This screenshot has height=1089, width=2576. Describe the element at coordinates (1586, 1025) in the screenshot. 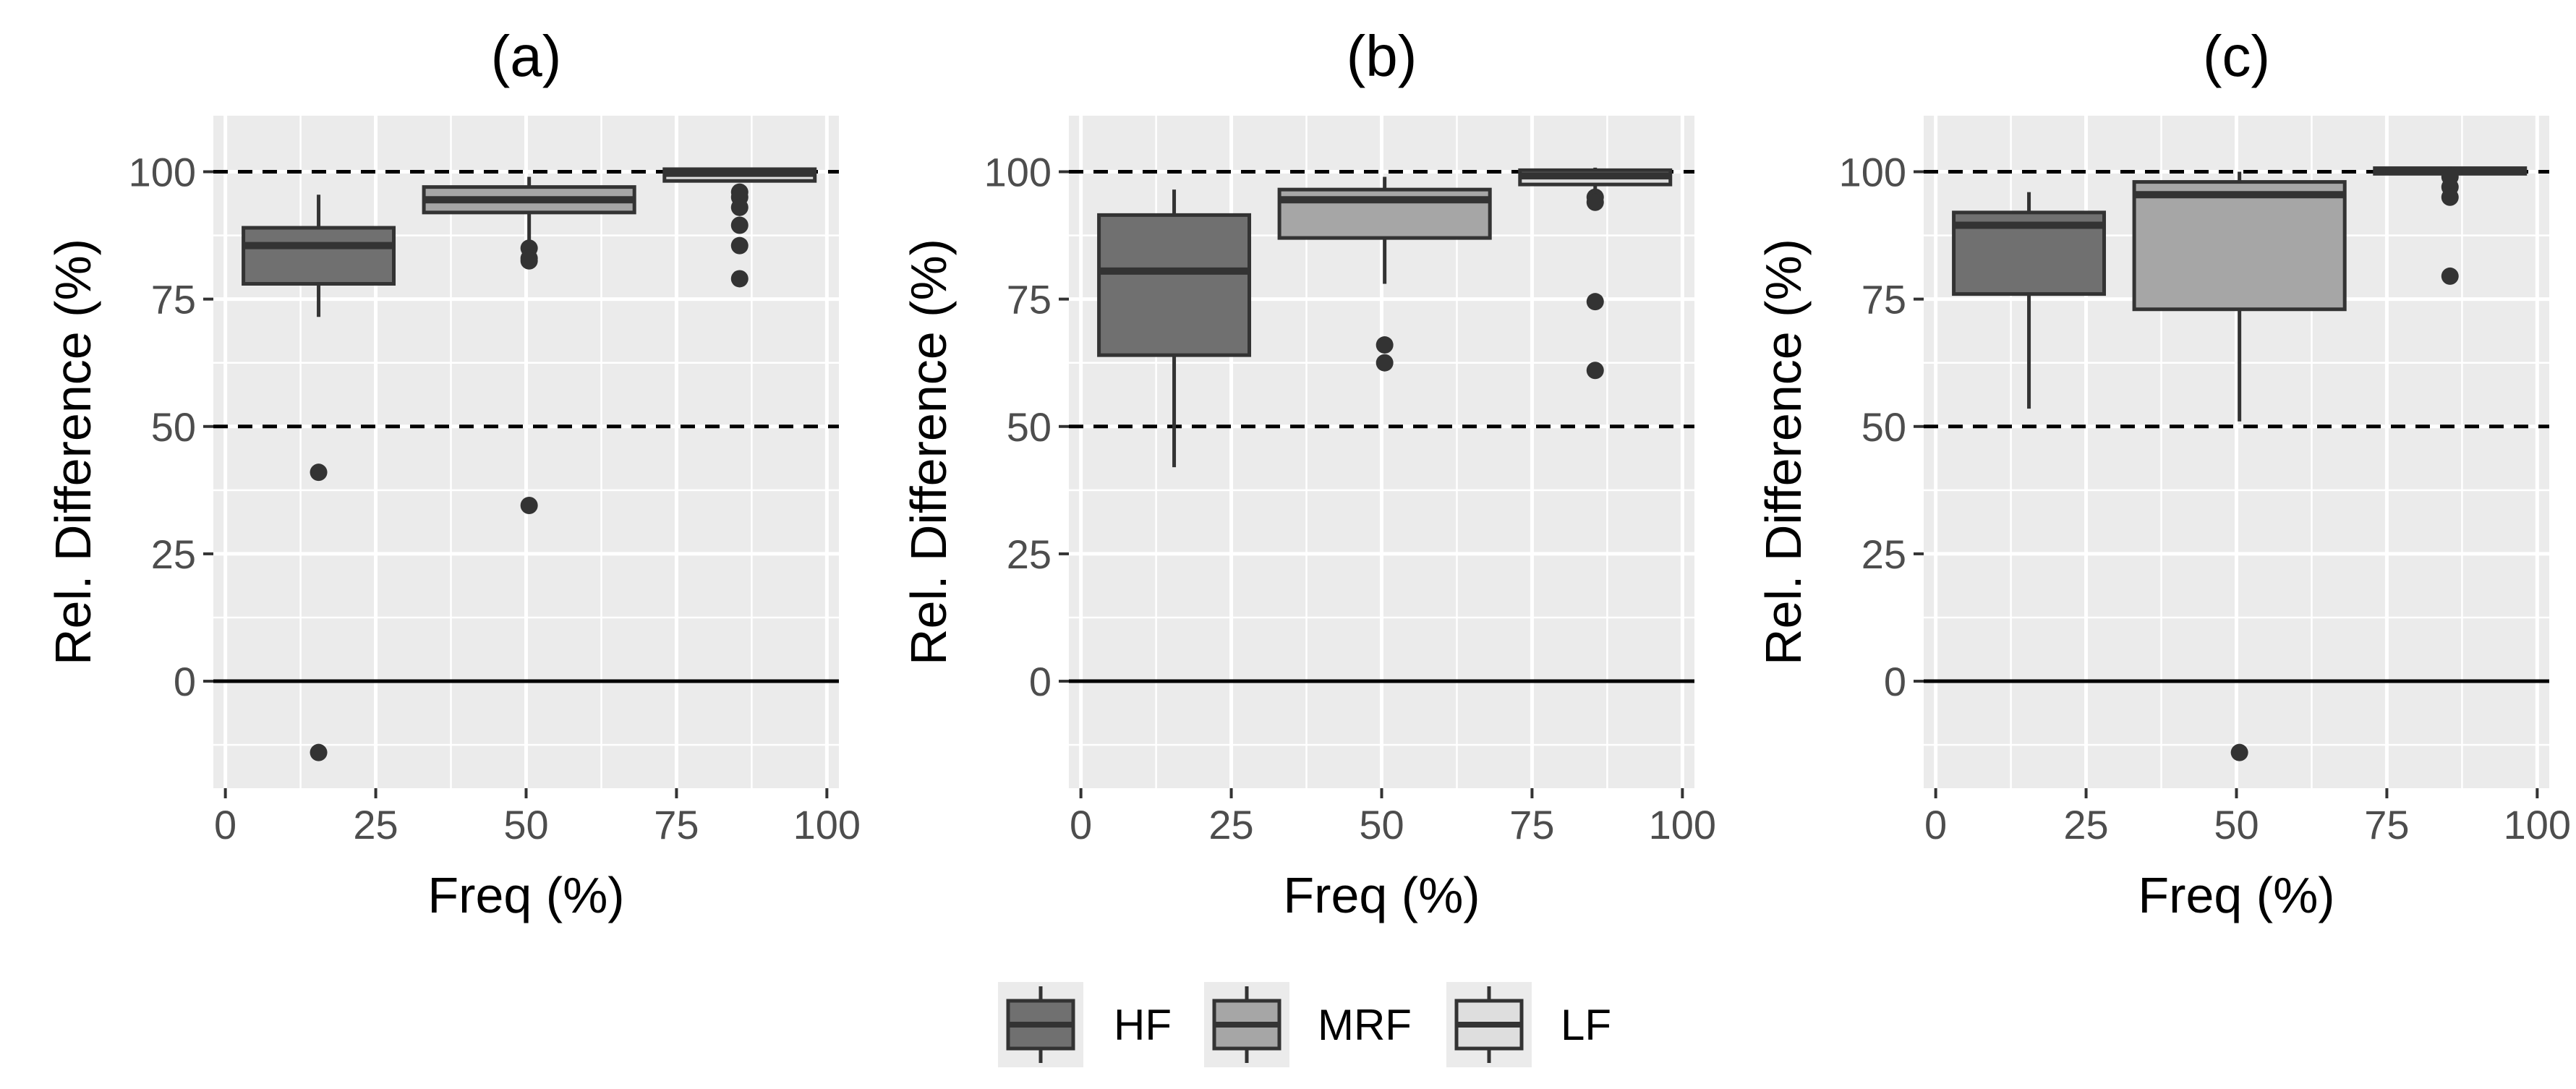

I see `legend-label: LF` at that location.